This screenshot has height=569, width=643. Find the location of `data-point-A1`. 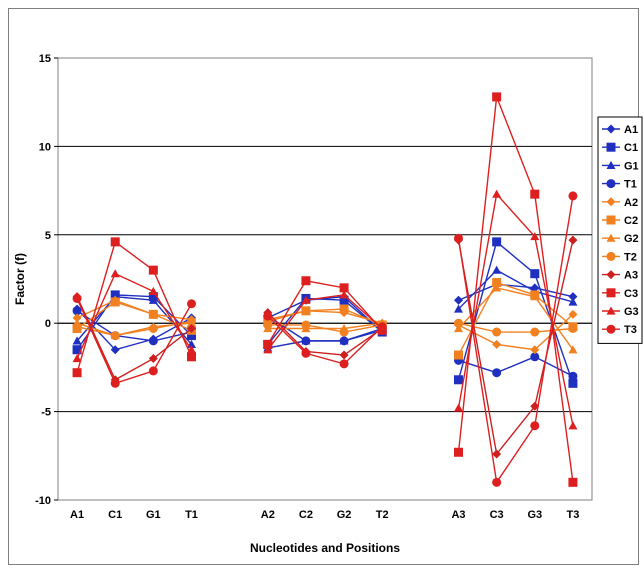

data-point-A1 is located at coordinates (115, 350).